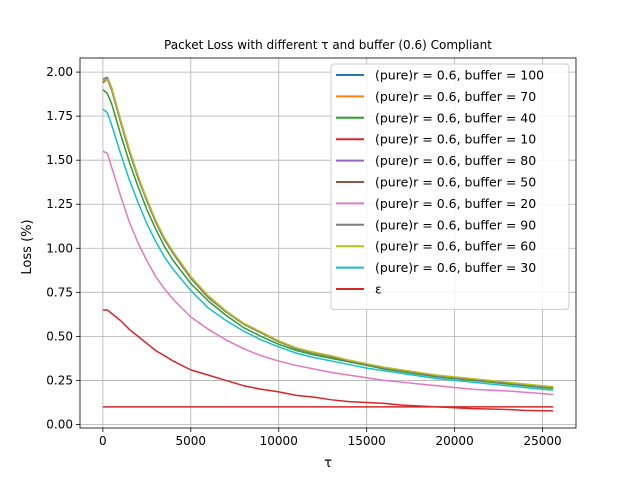 The height and width of the screenshot is (484, 640). What do you see at coordinates (59, 160) in the screenshot?
I see `y-tick-label: 1.50` at bounding box center [59, 160].